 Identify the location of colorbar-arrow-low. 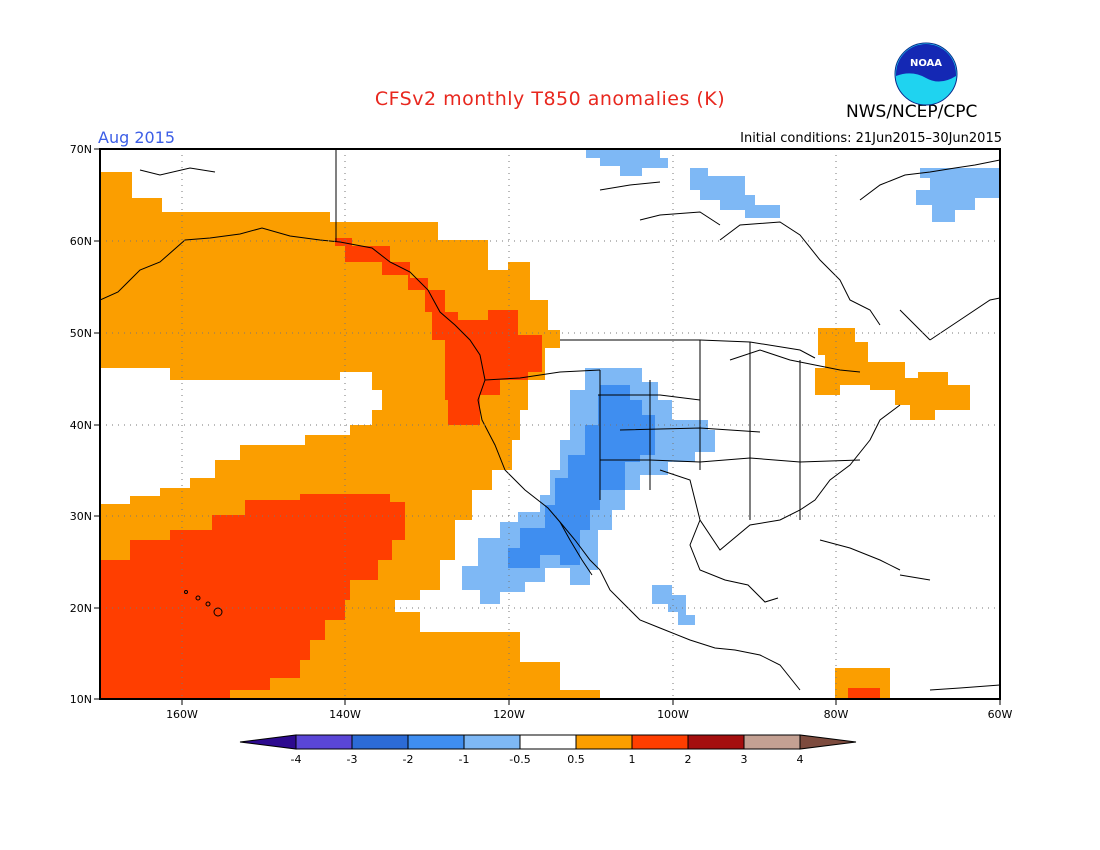
(268, 742).